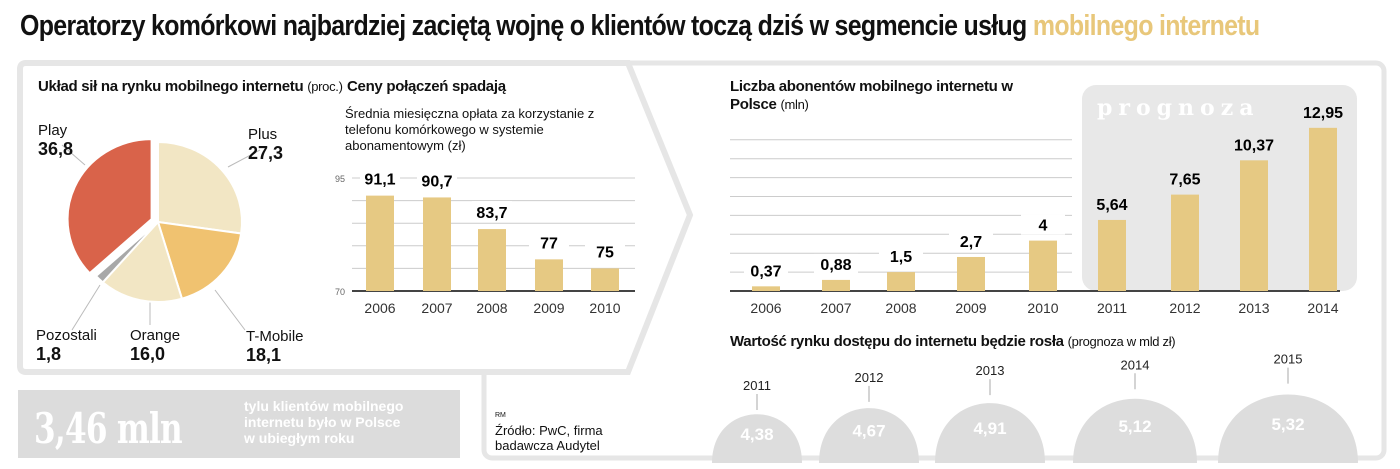 The image size is (1400, 469). What do you see at coordinates (1178, 108) in the screenshot?
I see `forecast-label: prognoza` at bounding box center [1178, 108].